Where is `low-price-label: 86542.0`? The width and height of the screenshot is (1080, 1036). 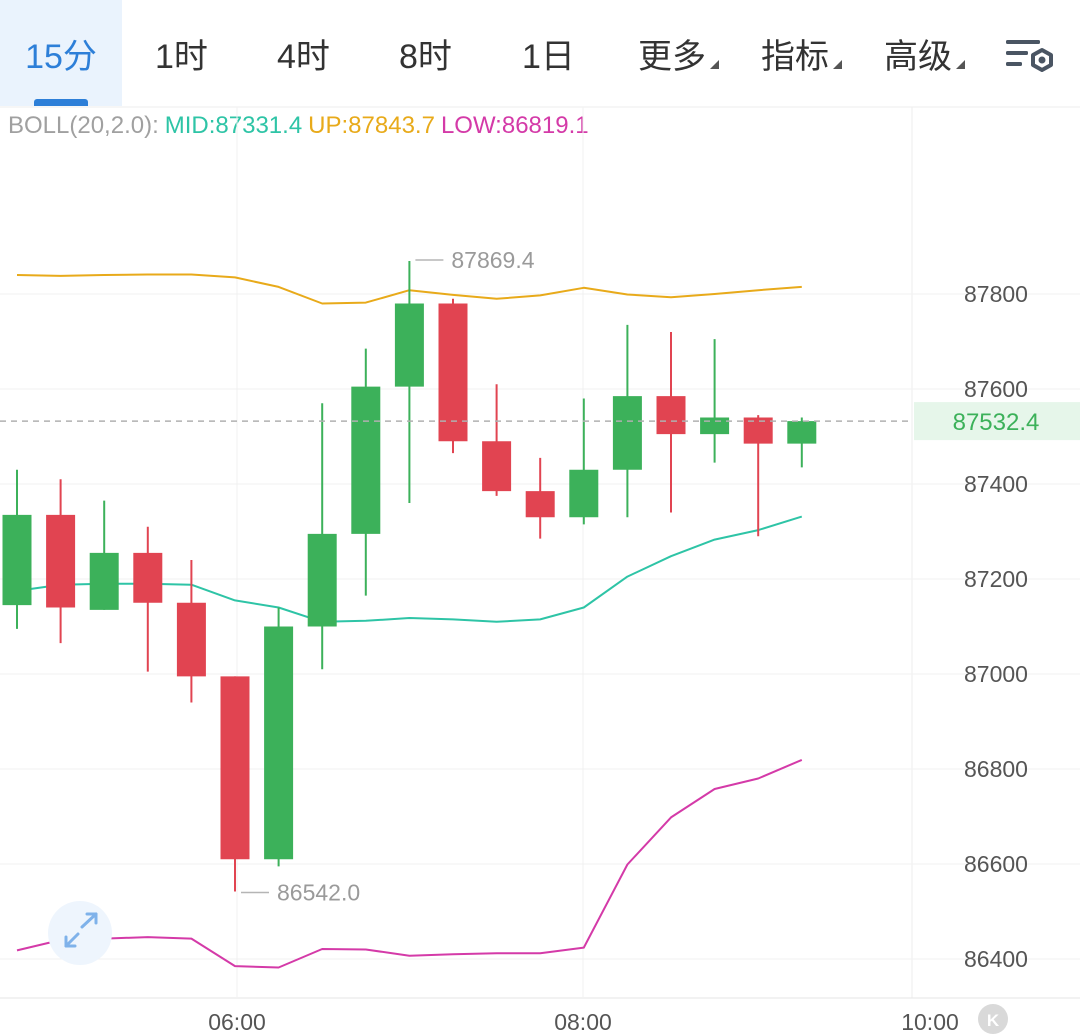 low-price-label: 86542.0 is located at coordinates (318, 893).